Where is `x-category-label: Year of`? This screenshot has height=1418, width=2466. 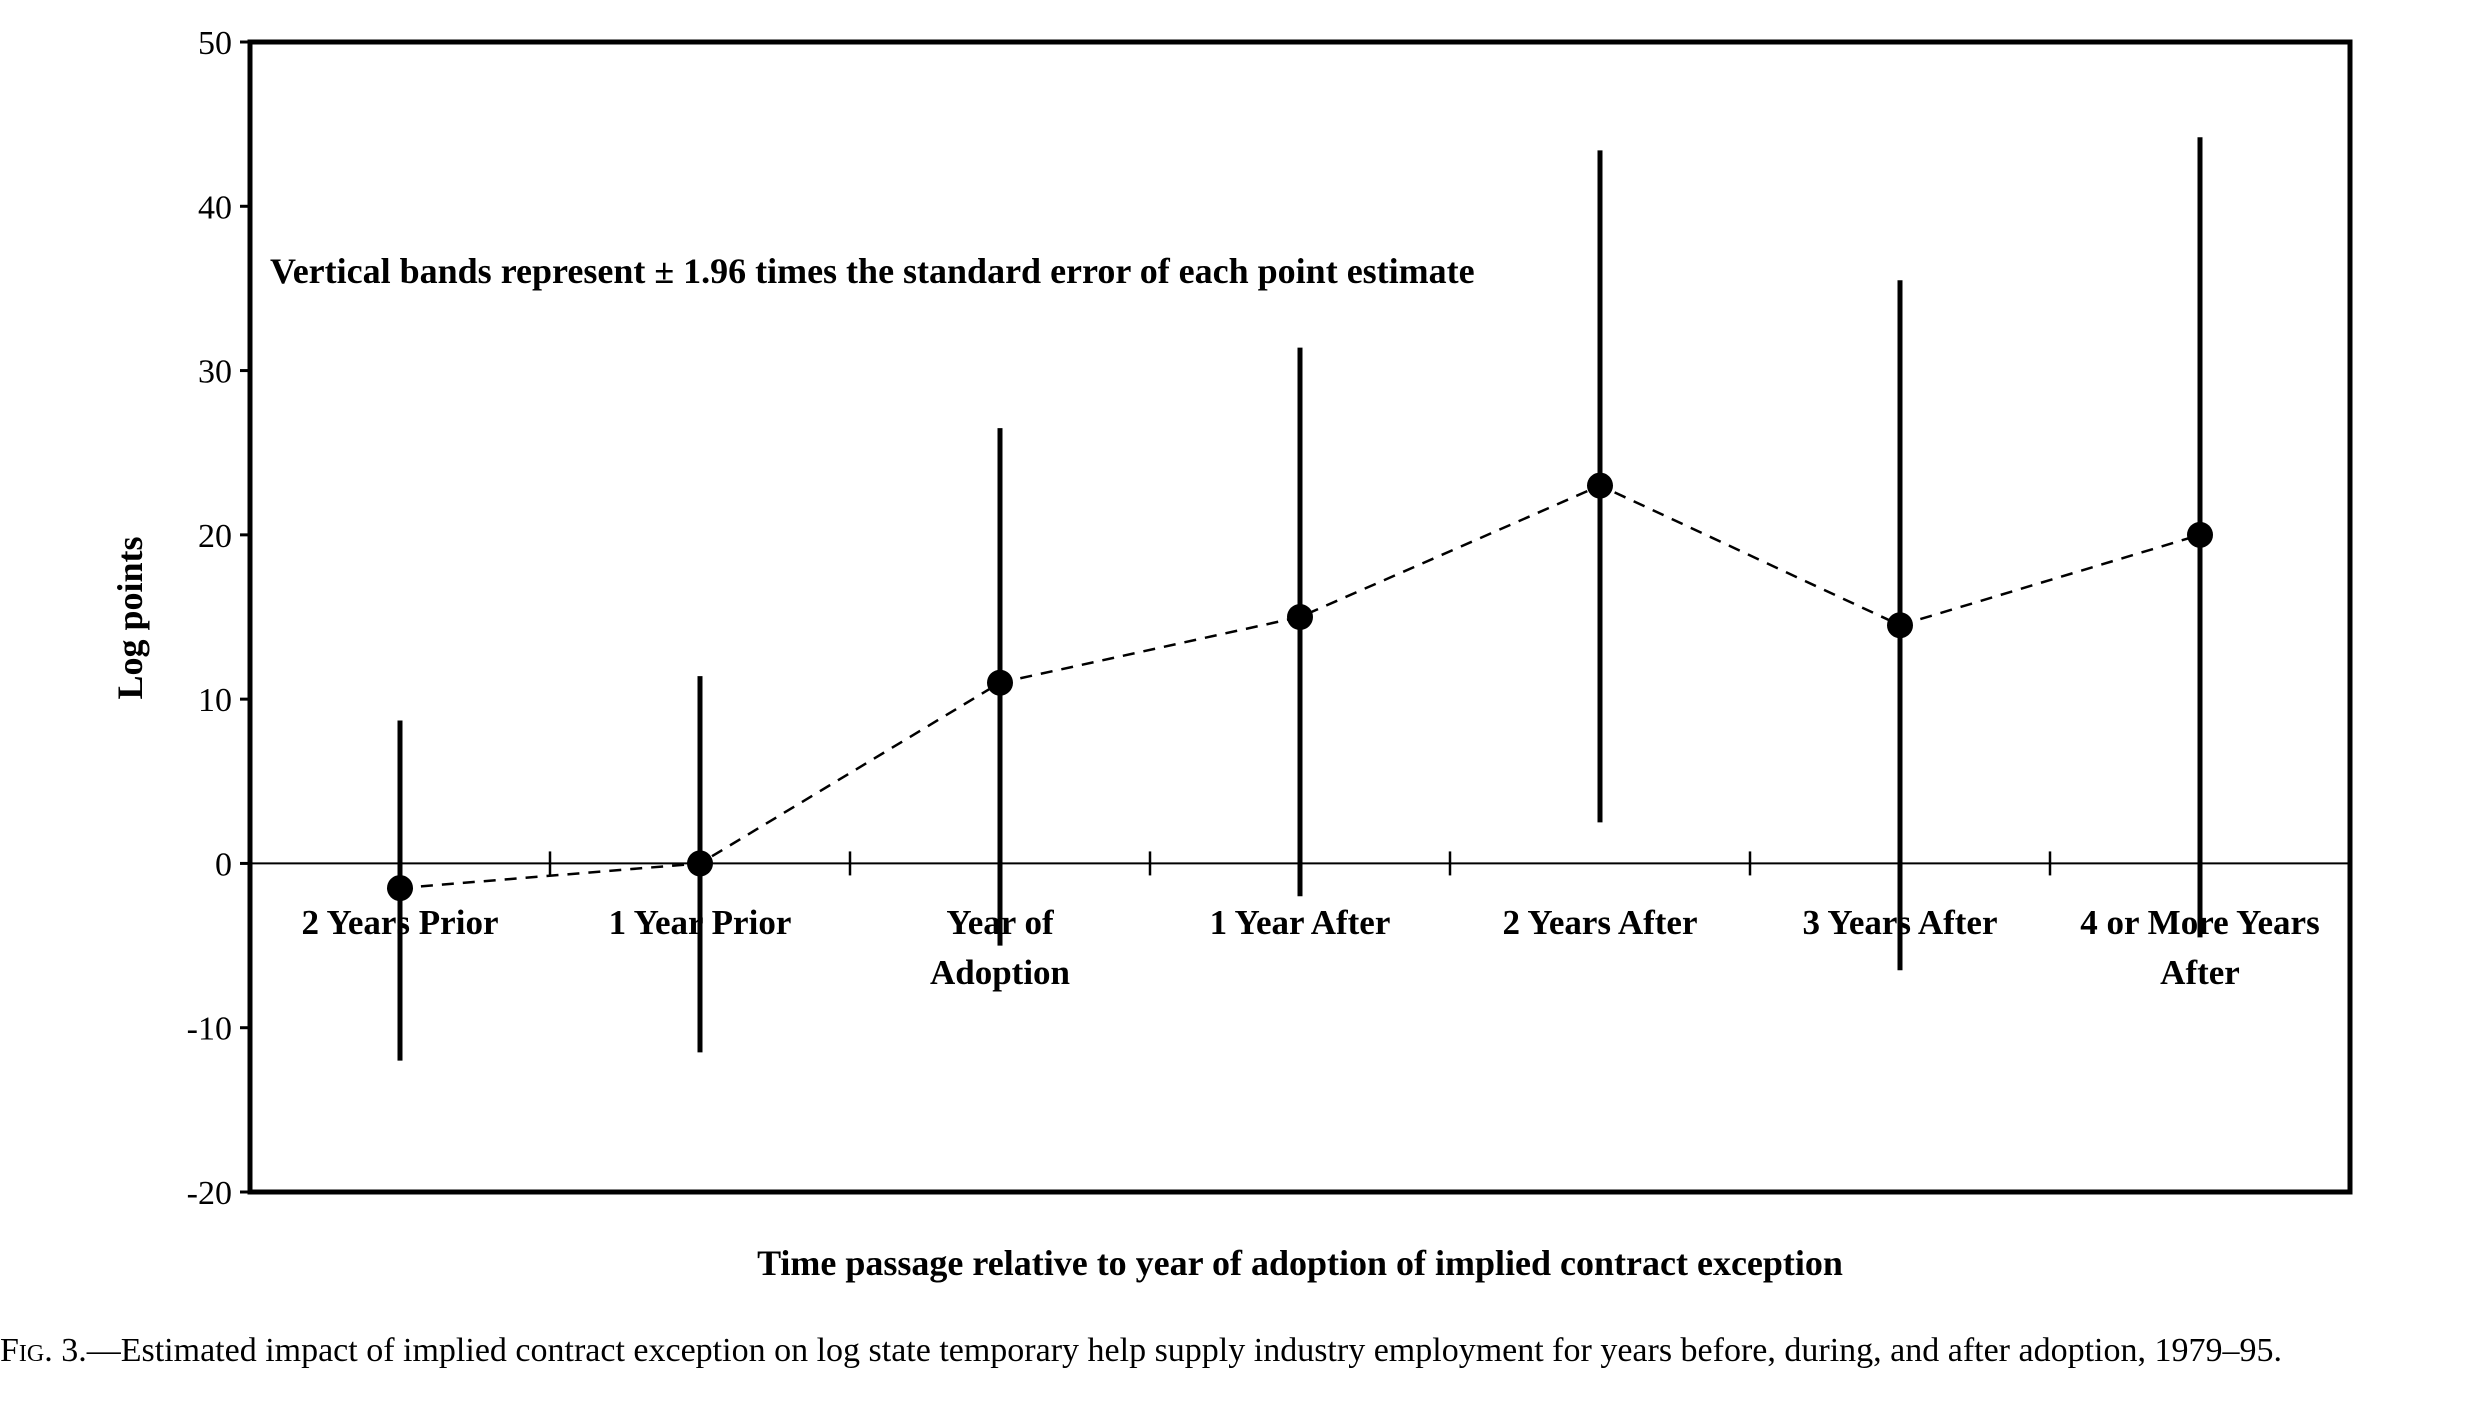 x-category-label: Year of is located at coordinates (1000, 922).